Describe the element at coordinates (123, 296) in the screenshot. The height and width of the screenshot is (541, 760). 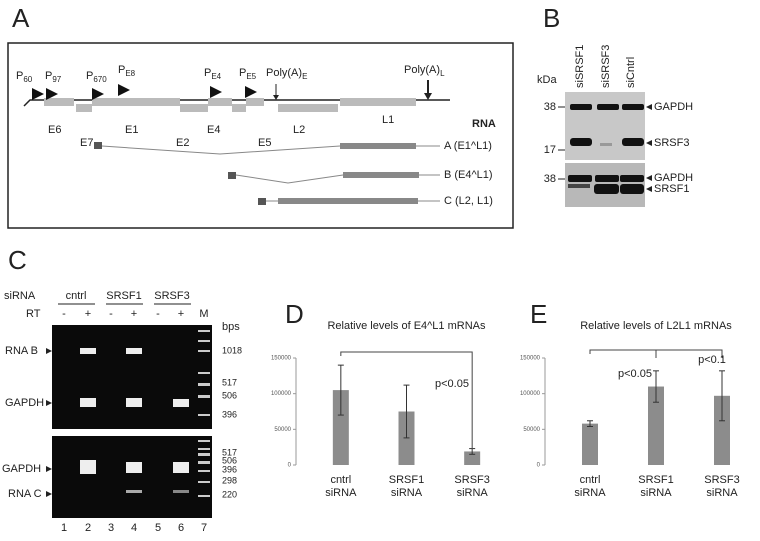
I see `group-label: SRSF1` at that location.